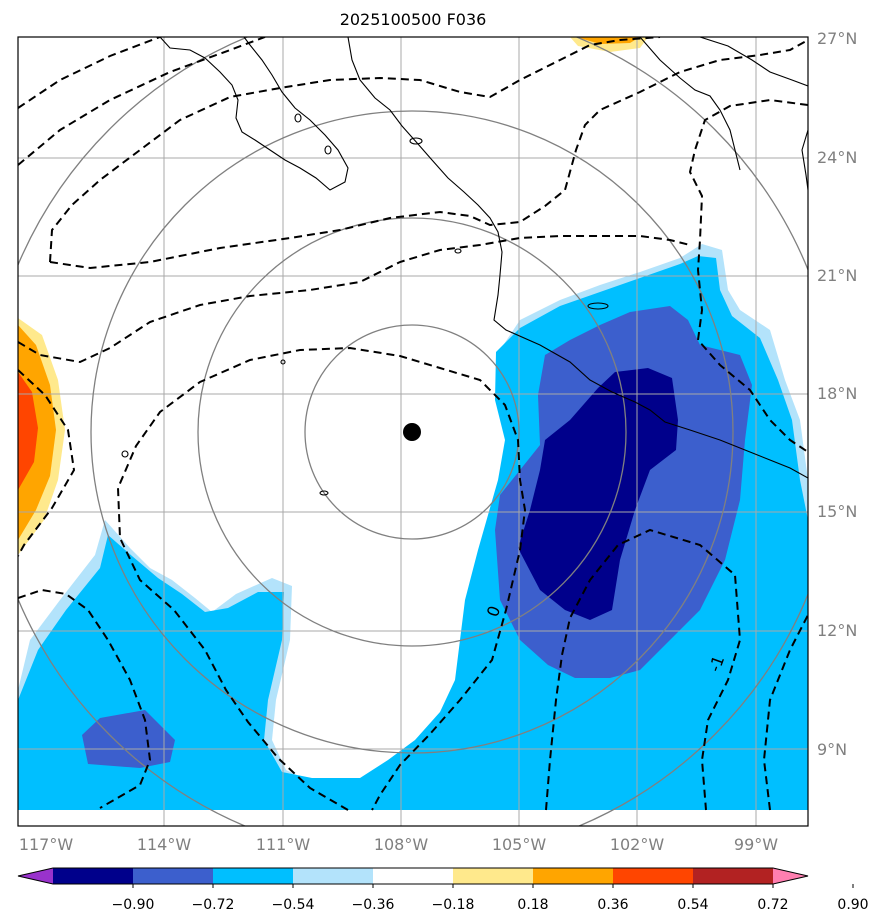 This screenshot has width=879, height=924. What do you see at coordinates (519, 844) in the screenshot?
I see `lon-label-105w: 105°W` at bounding box center [519, 844].